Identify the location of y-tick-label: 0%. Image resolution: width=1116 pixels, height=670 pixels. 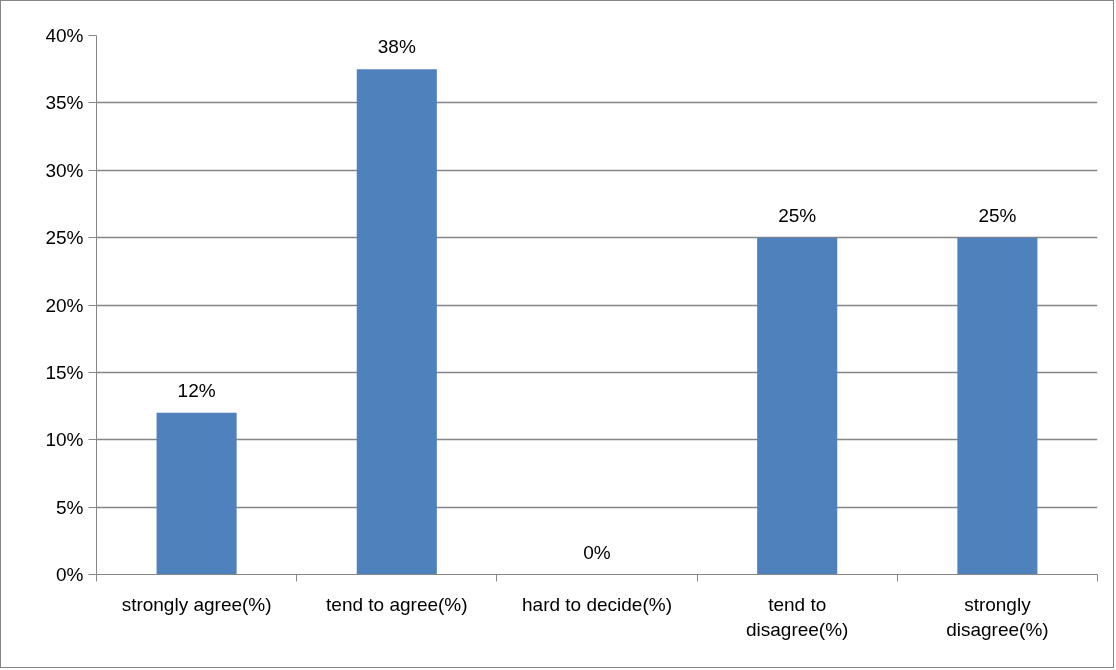
(70, 574).